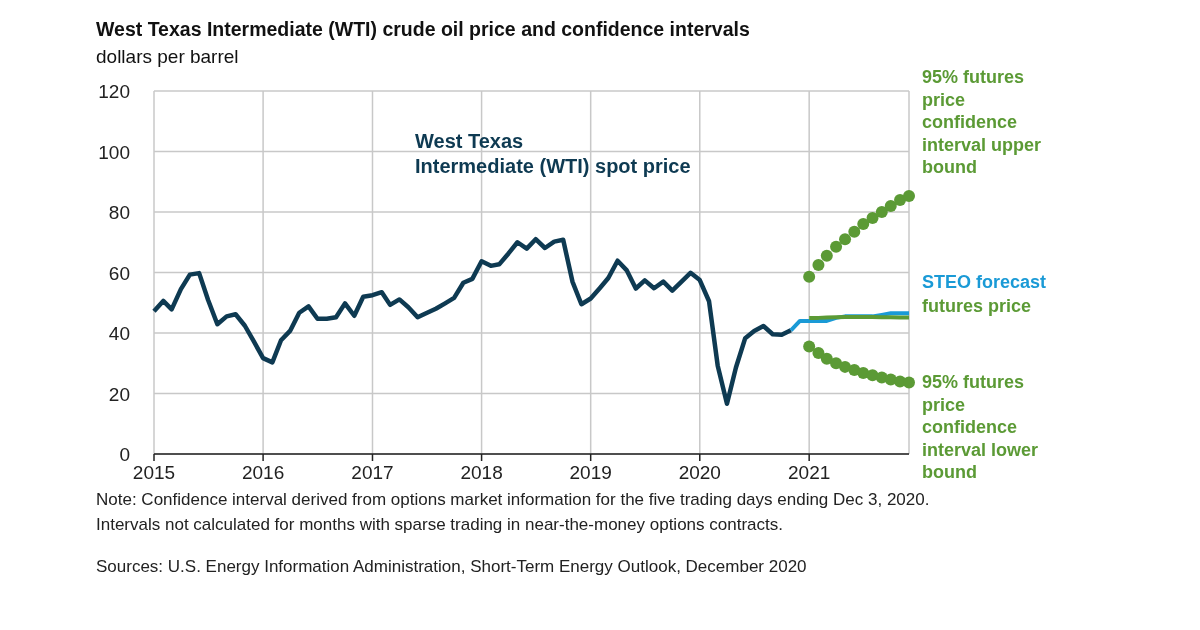 Image resolution: width=1200 pixels, height=630 pixels. What do you see at coordinates (590, 472) in the screenshot?
I see `x-tick-label: 2019` at bounding box center [590, 472].